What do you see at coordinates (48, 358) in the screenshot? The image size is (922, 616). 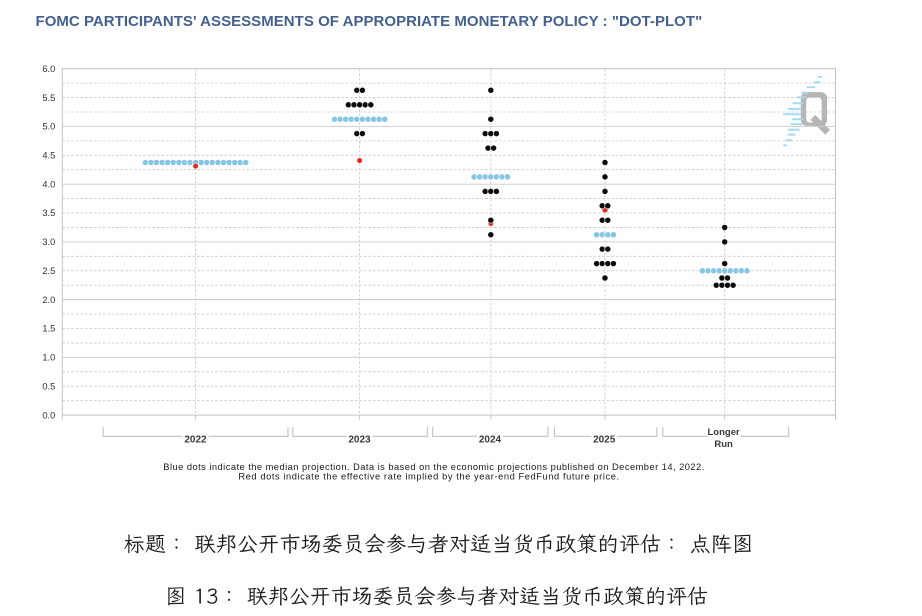 I see `svg-text: 1.0` at bounding box center [48, 358].